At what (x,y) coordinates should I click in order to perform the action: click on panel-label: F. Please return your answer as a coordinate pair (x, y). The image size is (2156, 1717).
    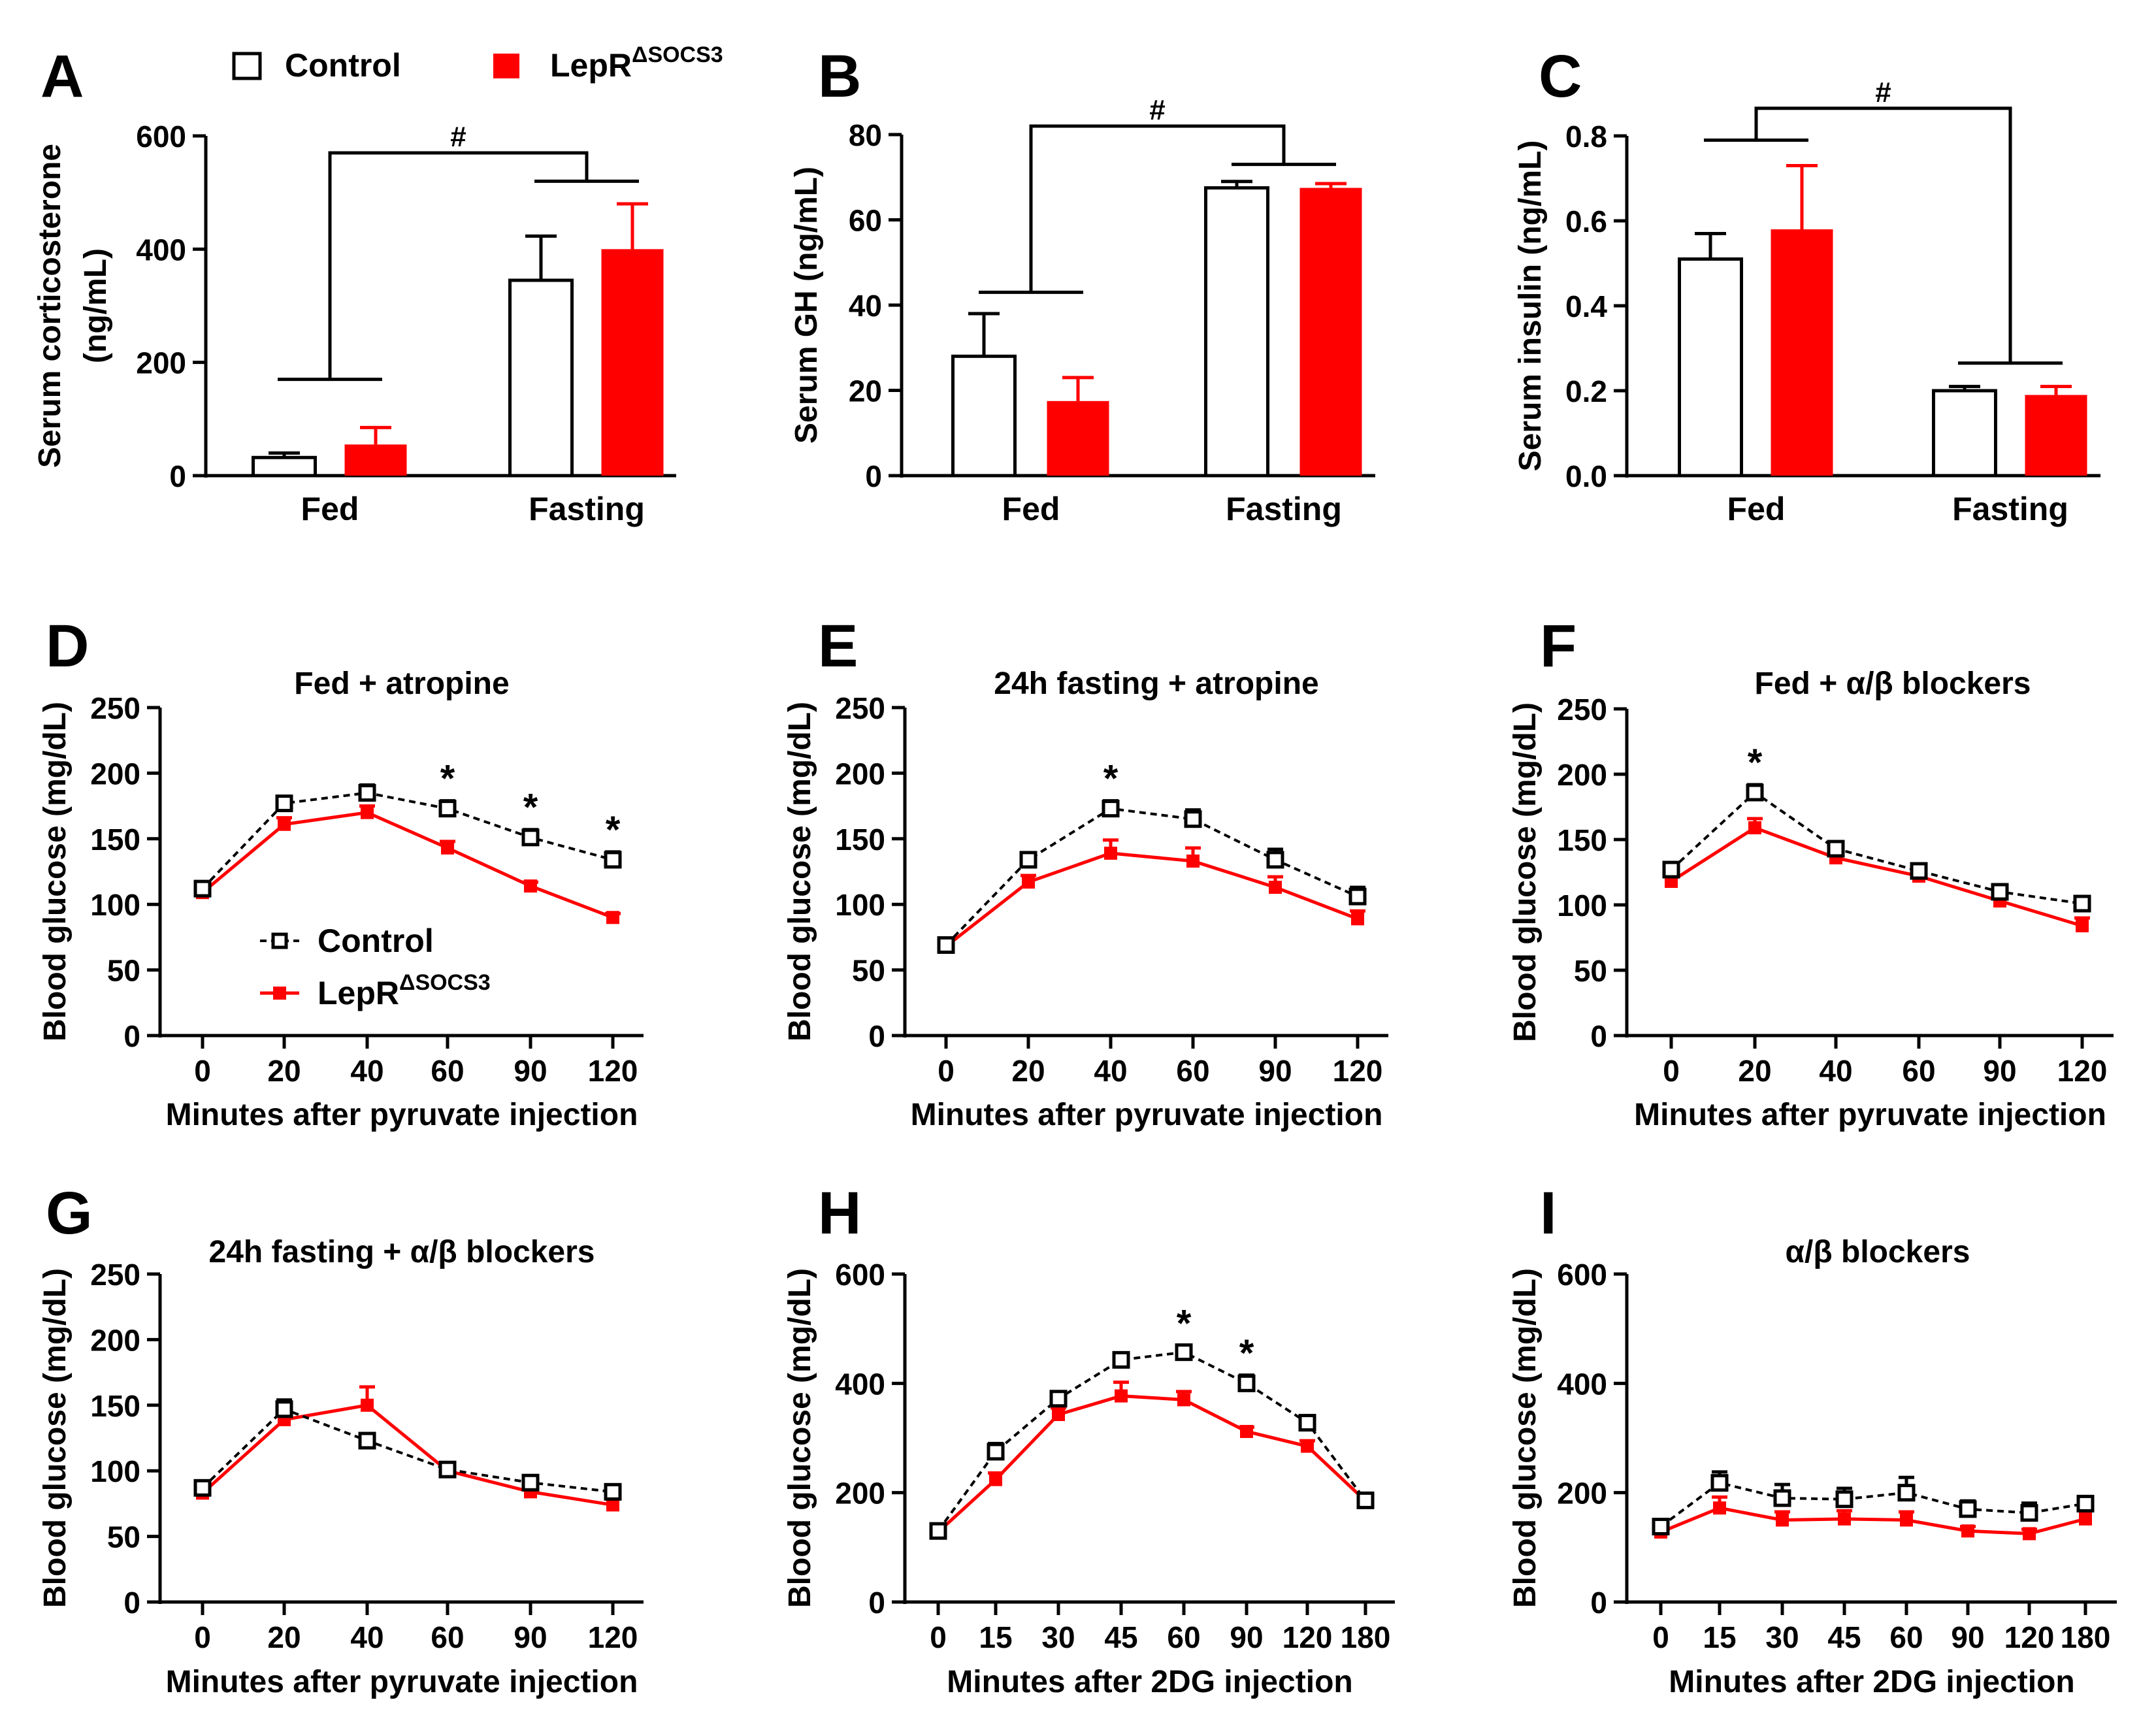
    Looking at the image, I should click on (1558, 646).